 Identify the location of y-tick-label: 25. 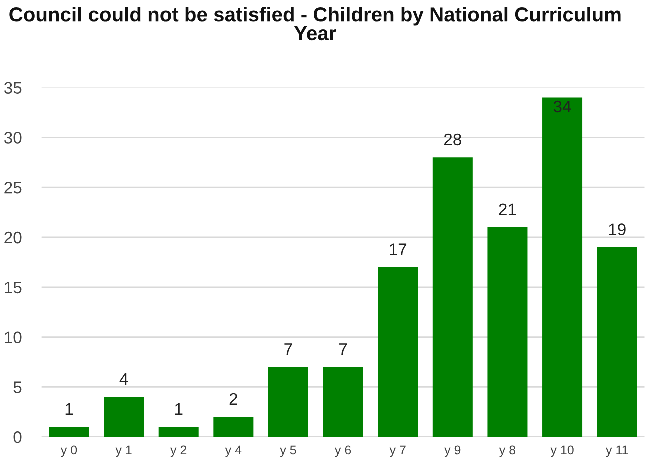
(13, 188).